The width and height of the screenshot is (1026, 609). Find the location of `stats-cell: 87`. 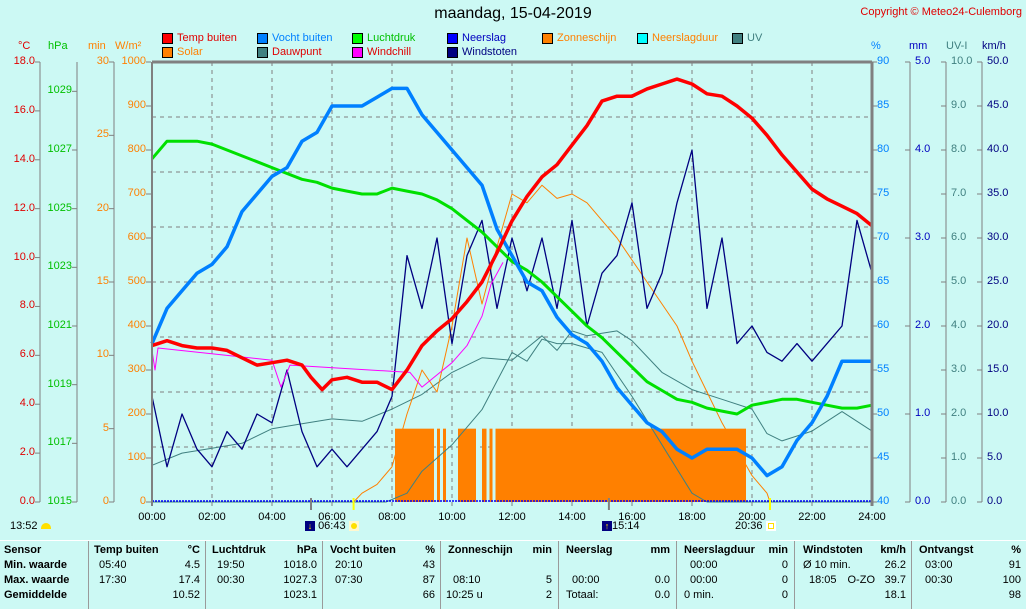

stats-cell: 87 is located at coordinates (428, 580).